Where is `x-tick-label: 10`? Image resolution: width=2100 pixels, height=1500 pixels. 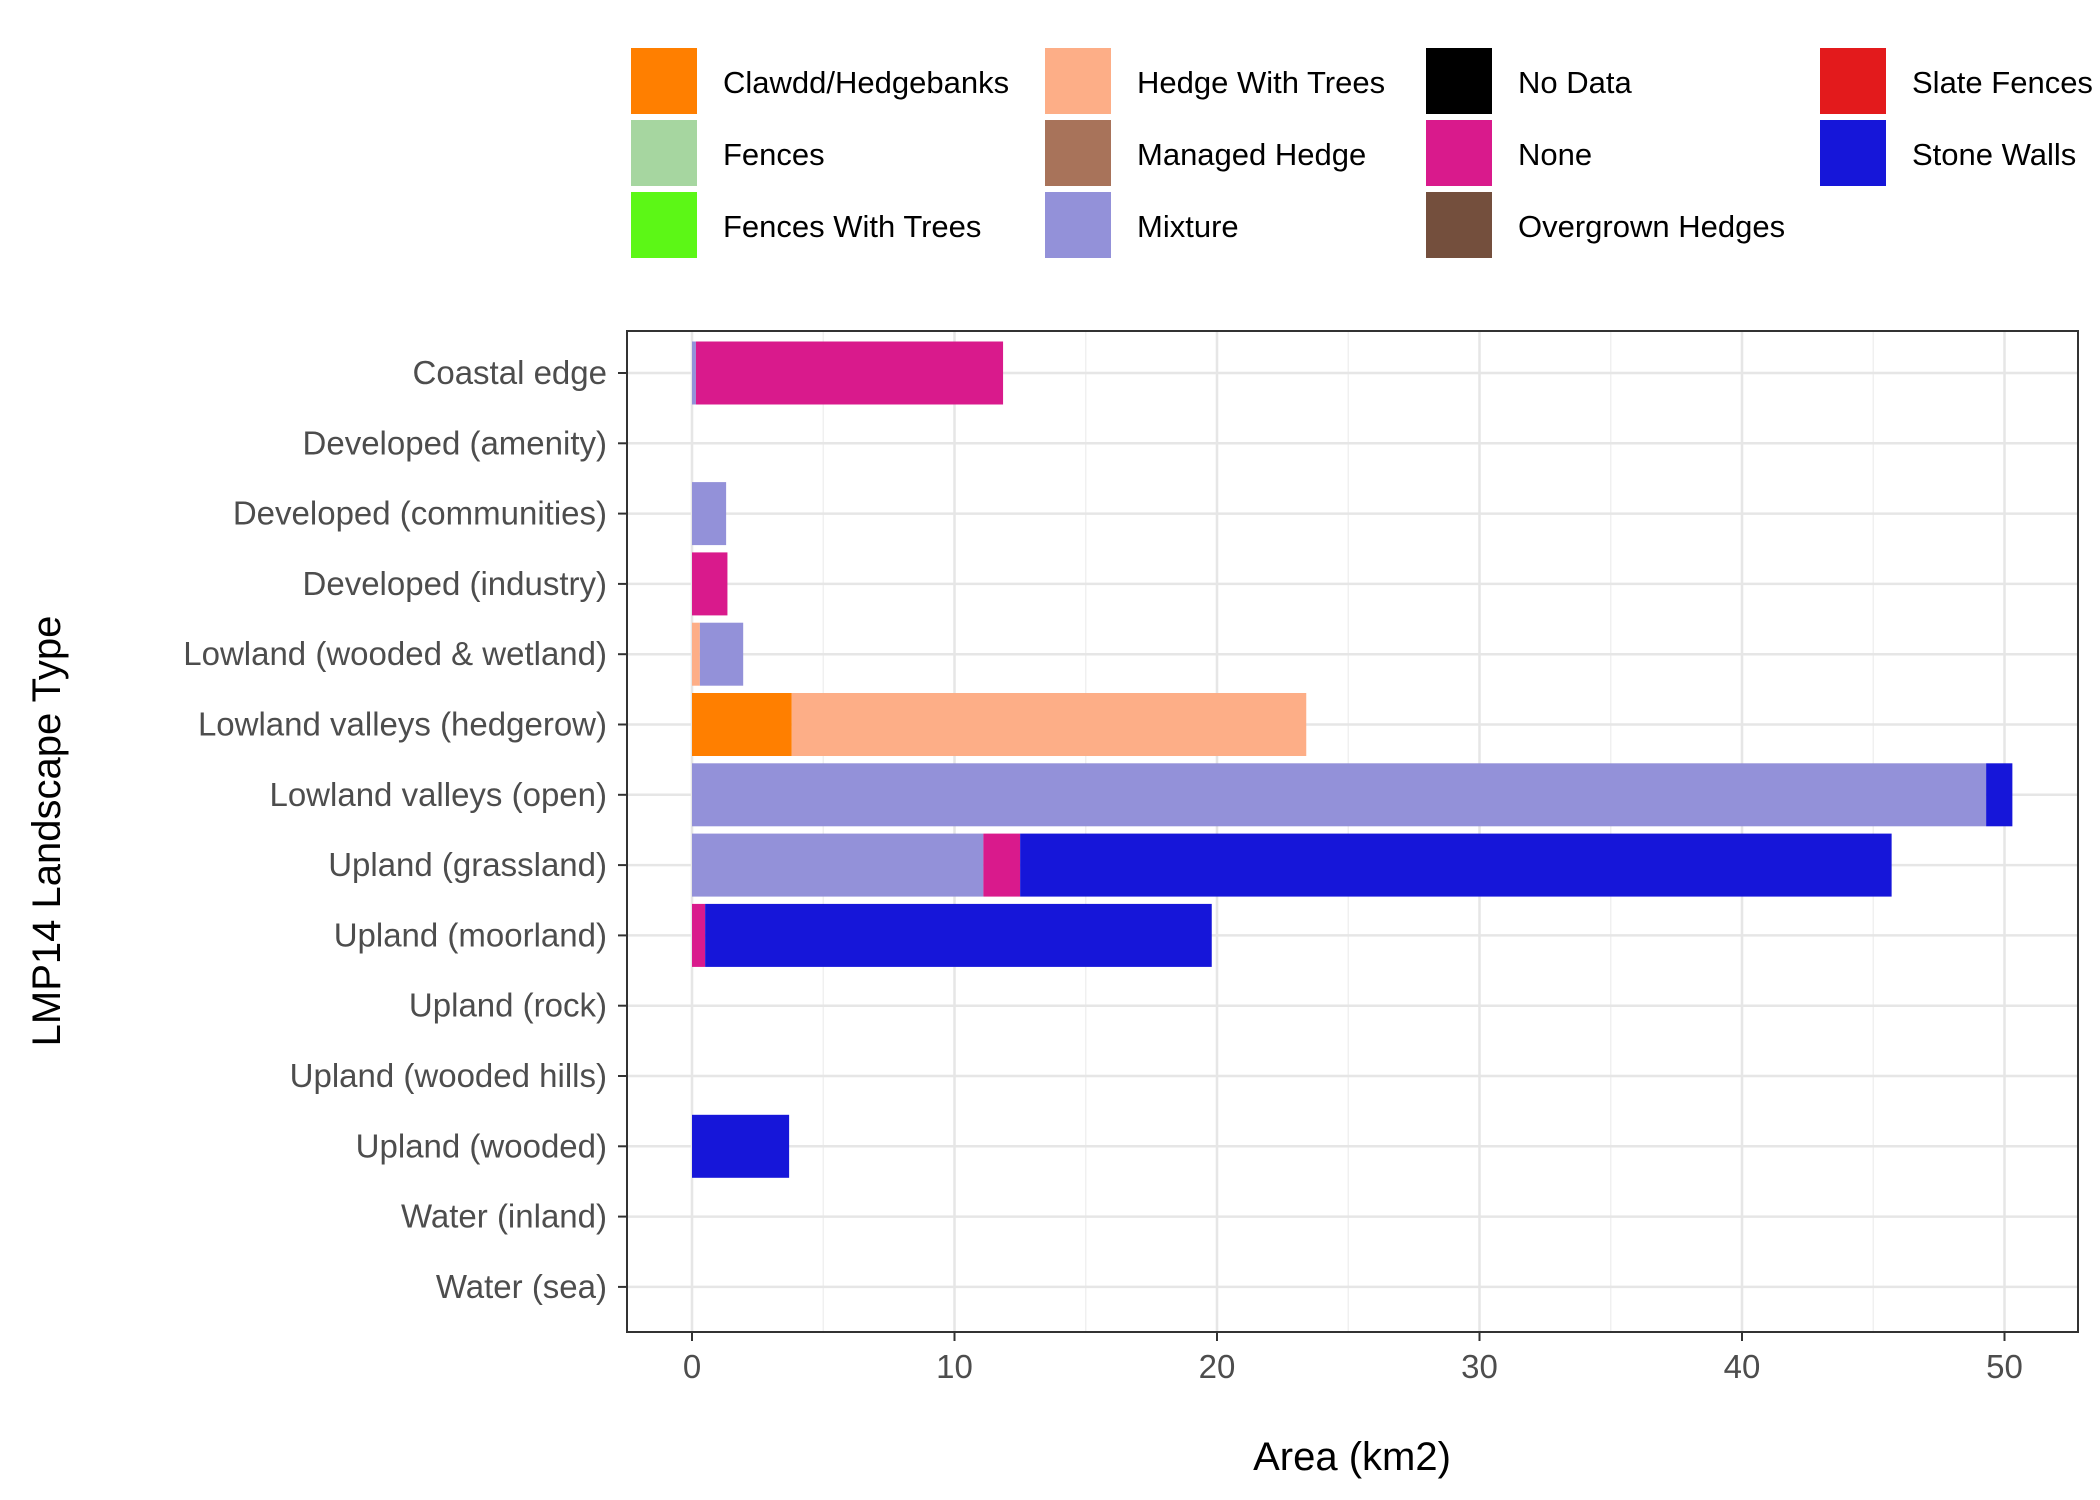 x-tick-label: 10 is located at coordinates (954, 1366).